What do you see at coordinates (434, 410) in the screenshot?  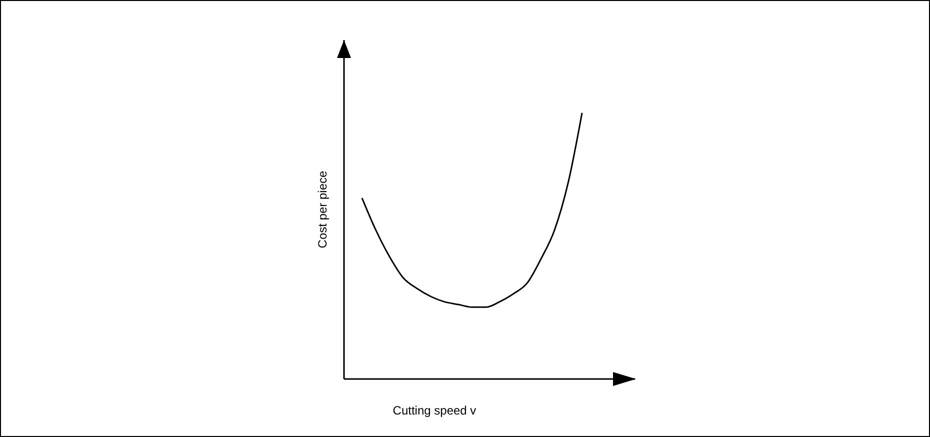 I see `x-axis-title: Cutting speed v` at bounding box center [434, 410].